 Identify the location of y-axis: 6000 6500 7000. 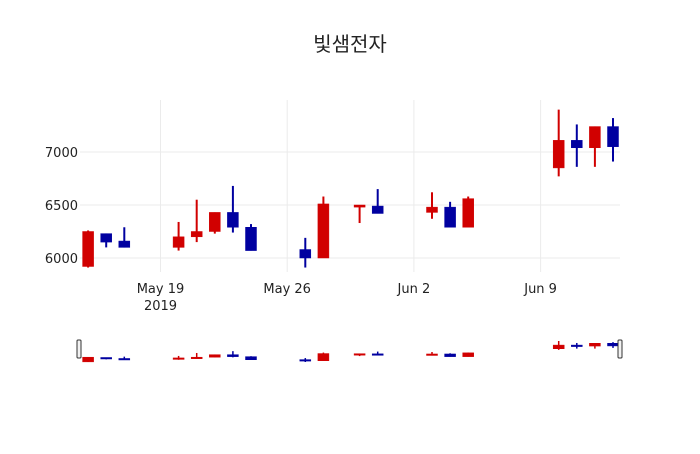
(61, 206).